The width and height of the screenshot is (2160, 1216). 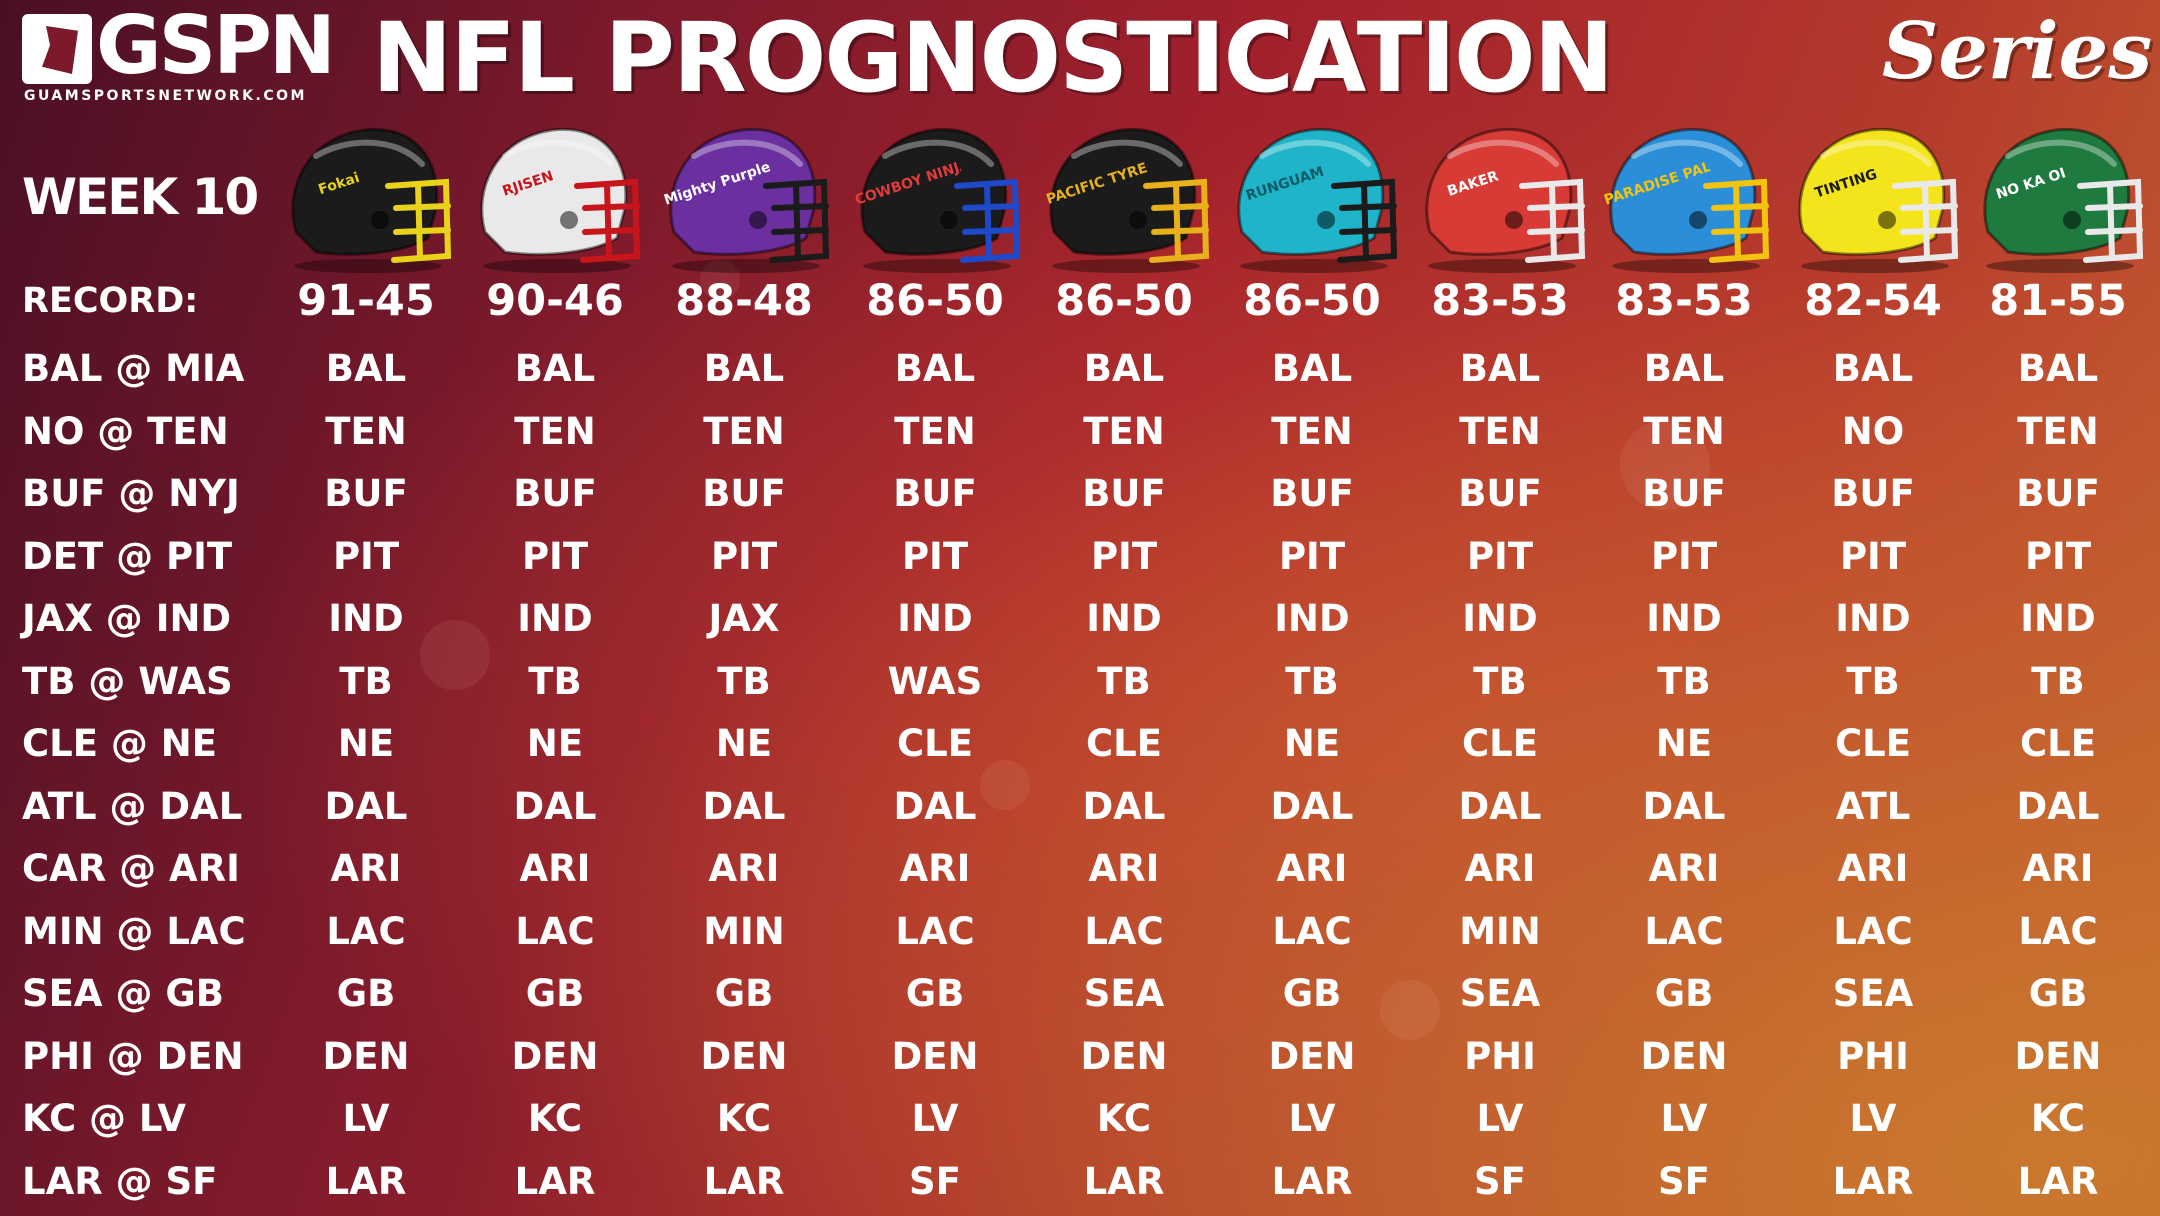 What do you see at coordinates (1080, 432) in the screenshot?
I see `game-row: NO @ TEN TEN TEN TEN TEN TEN TEN TEN TEN NO TEN` at bounding box center [1080, 432].